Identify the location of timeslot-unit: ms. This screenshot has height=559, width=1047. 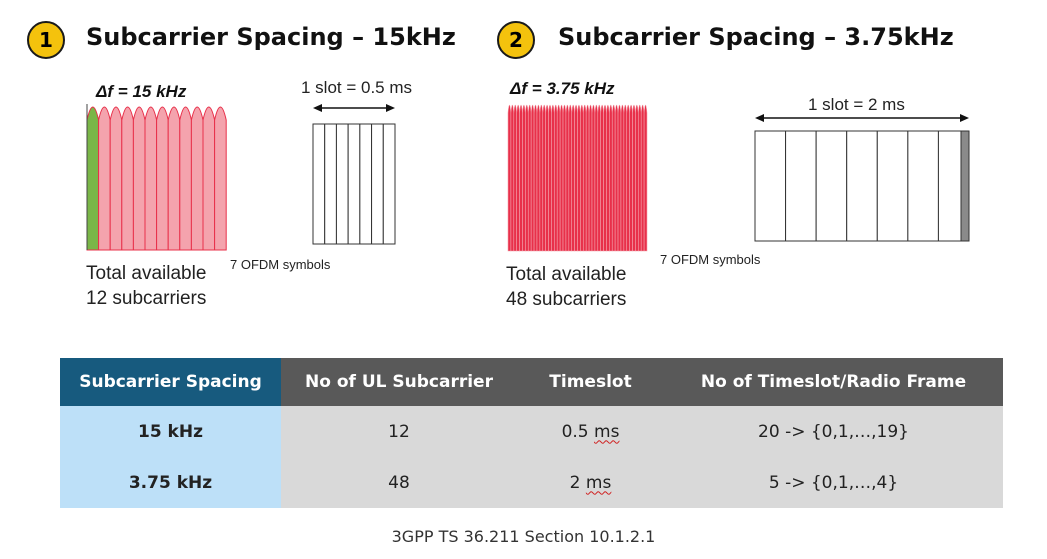
(598, 482).